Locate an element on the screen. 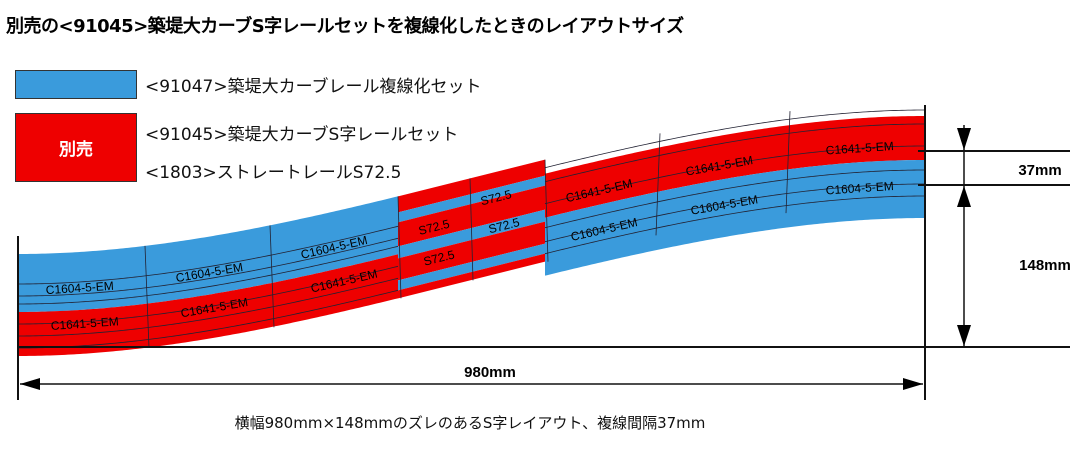 Image resolution: width=1087 pixels, height=450 pixels. blue-track-band-left is located at coordinates (208, 254).